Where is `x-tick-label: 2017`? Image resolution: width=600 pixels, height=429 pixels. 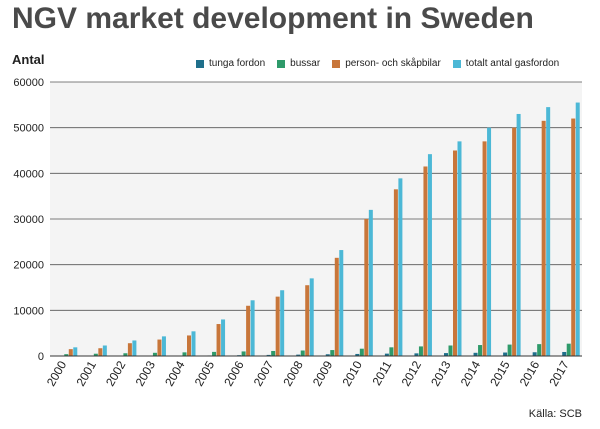 x-tick-label: 2017 is located at coordinates (559, 373).